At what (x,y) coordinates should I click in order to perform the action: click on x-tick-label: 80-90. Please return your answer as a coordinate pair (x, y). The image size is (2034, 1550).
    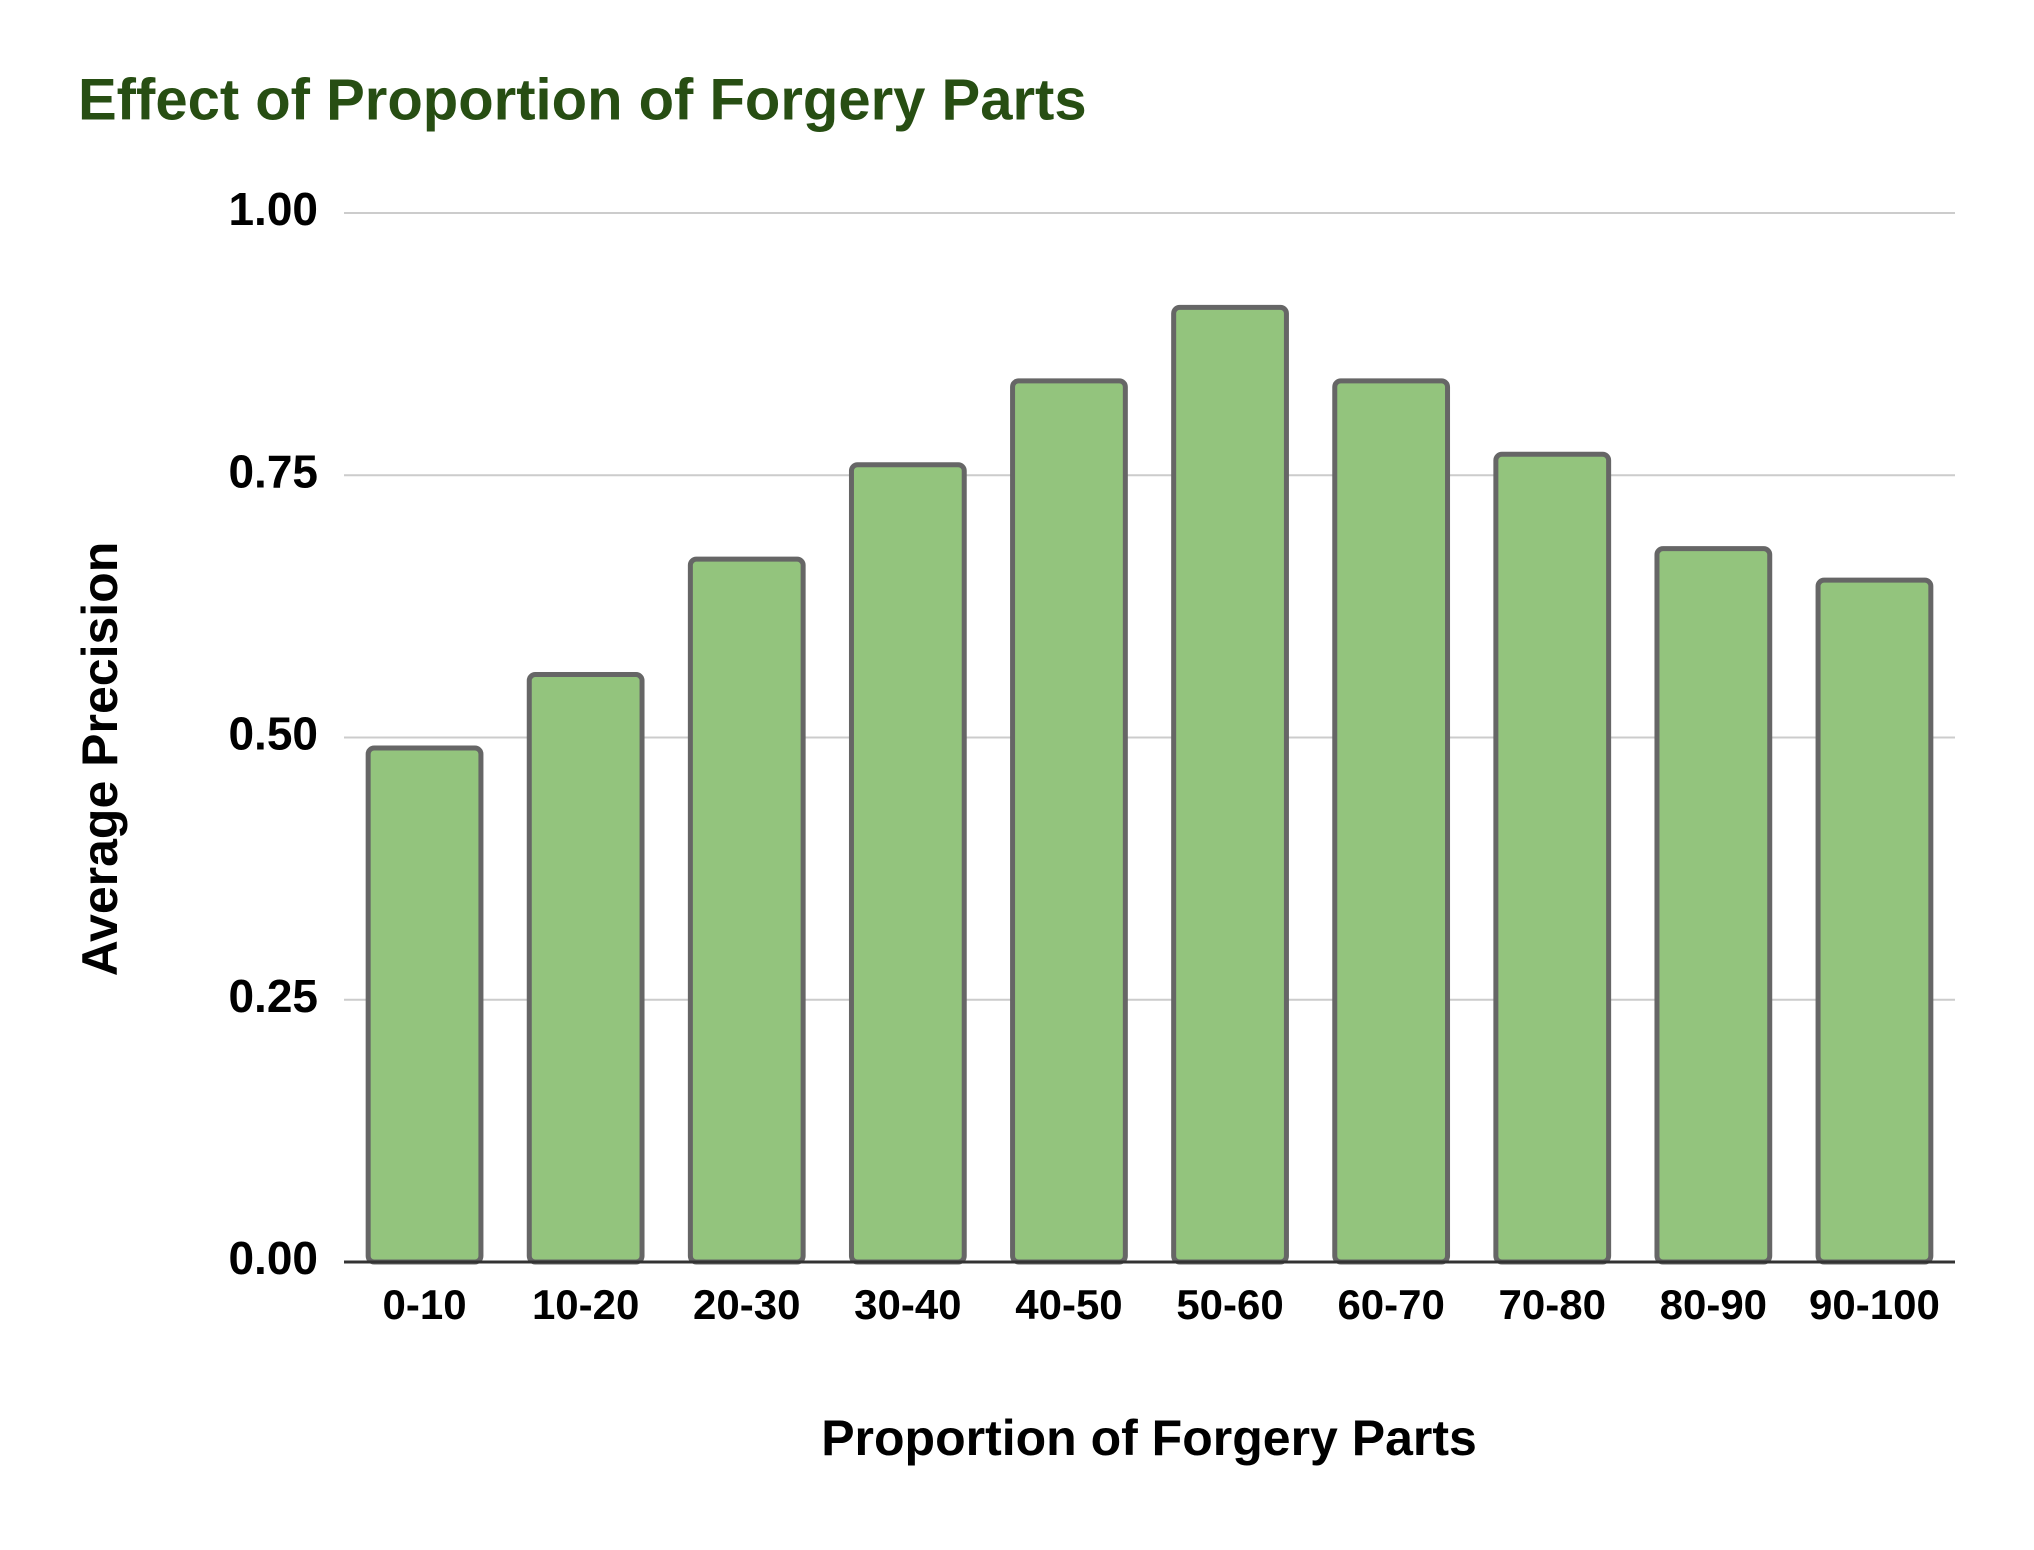
    Looking at the image, I should click on (1713, 1304).